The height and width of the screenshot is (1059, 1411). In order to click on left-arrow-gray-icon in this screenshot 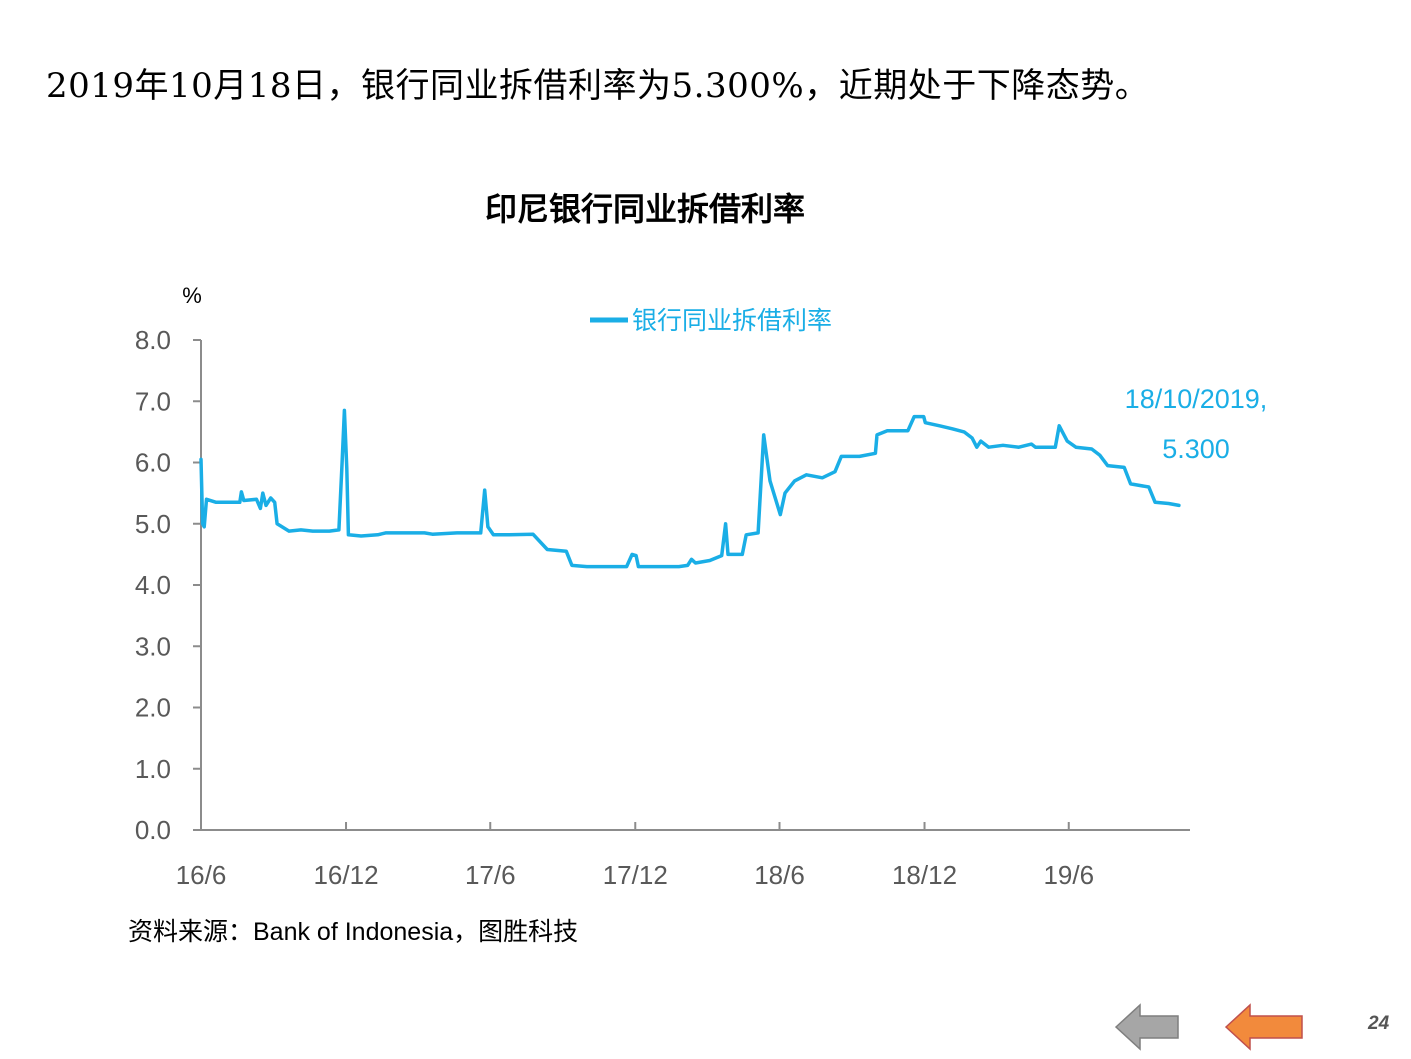, I will do `click(1146, 1027)`.